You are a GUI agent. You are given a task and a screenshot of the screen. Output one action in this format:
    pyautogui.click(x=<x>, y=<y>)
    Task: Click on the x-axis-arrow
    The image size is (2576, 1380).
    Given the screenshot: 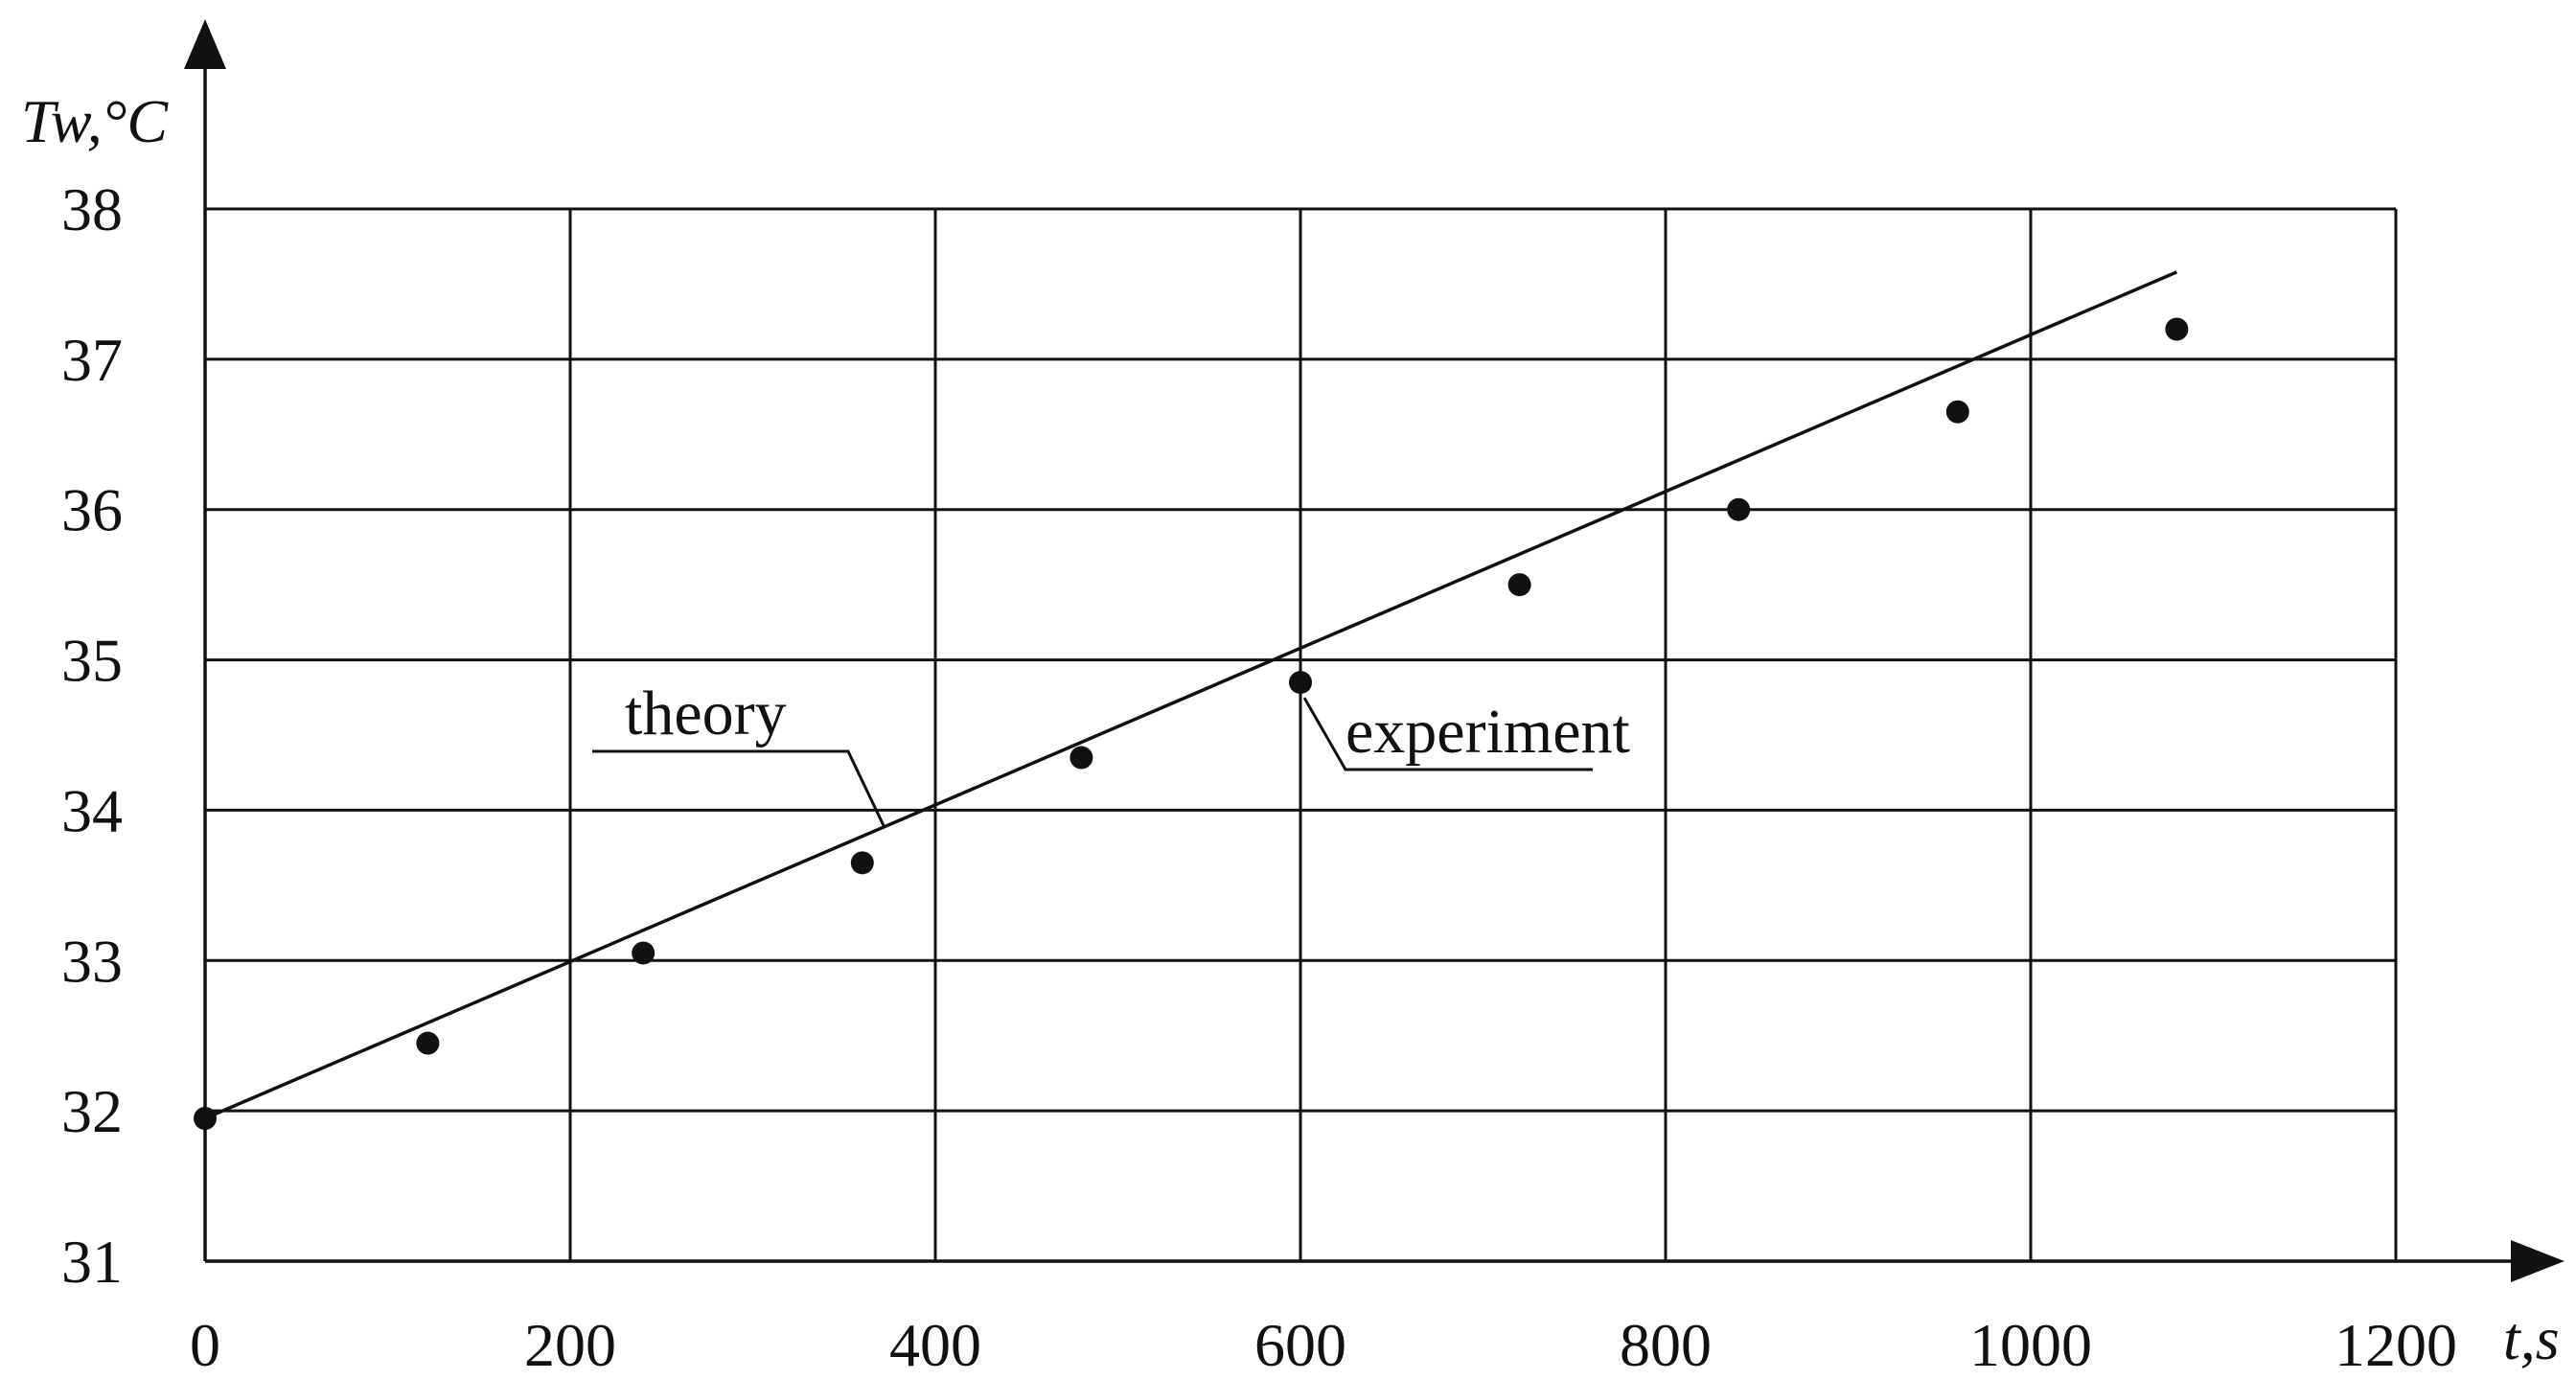 What is the action you would take?
    pyautogui.click(x=2537, y=1261)
    